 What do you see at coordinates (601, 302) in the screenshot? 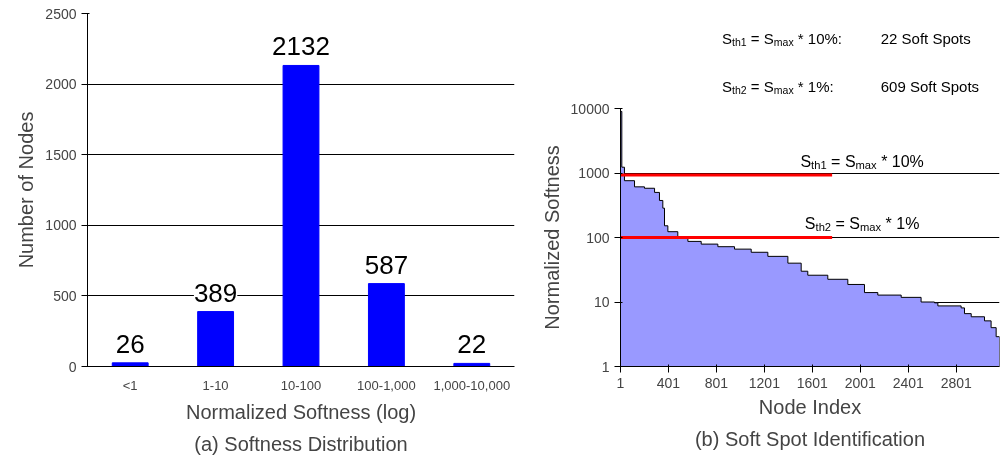
I see `y-tick-label: 10` at bounding box center [601, 302].